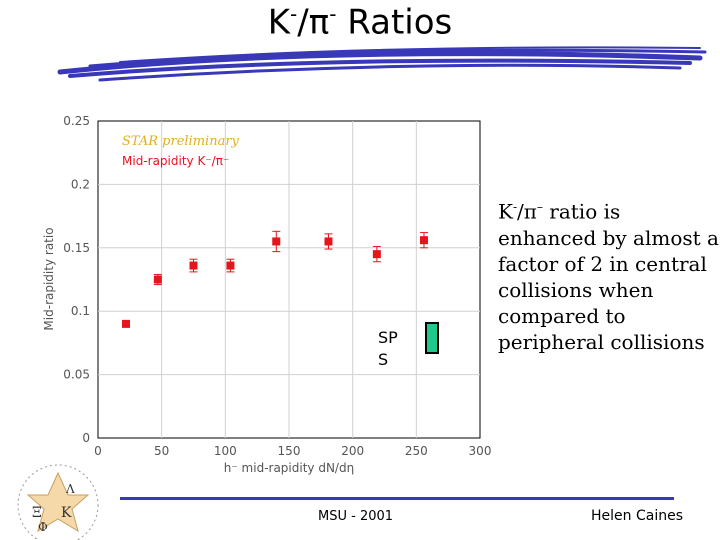 This screenshot has width=720, height=540. What do you see at coordinates (397, 498) in the screenshot?
I see `footer-rule` at bounding box center [397, 498].